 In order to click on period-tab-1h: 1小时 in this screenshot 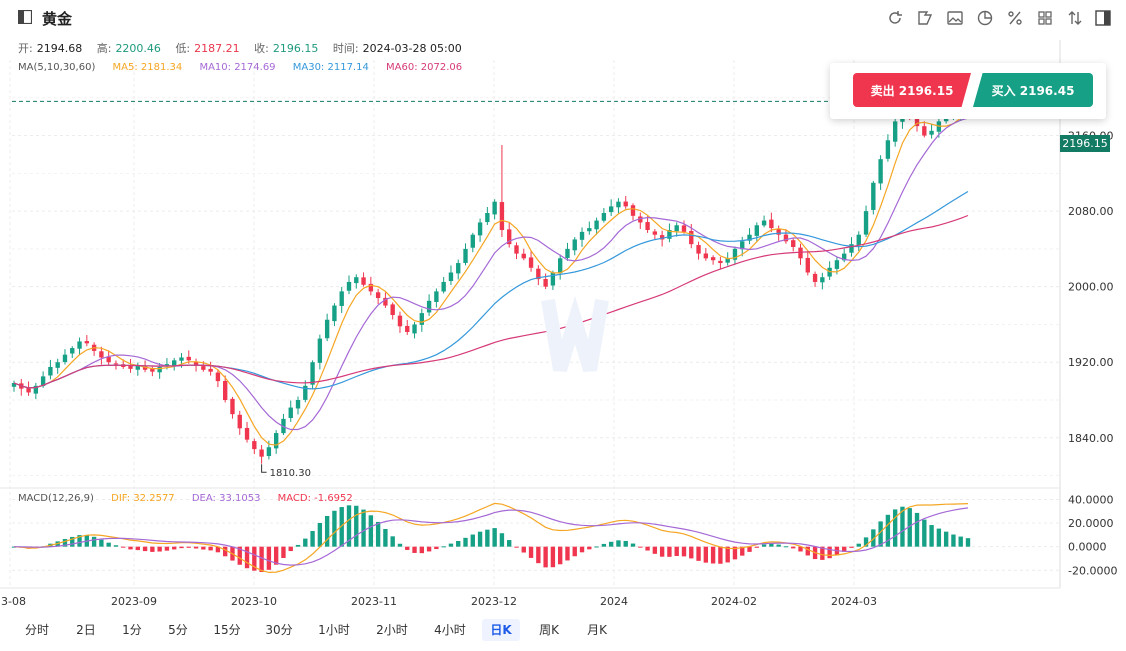, I will do `click(334, 630)`.